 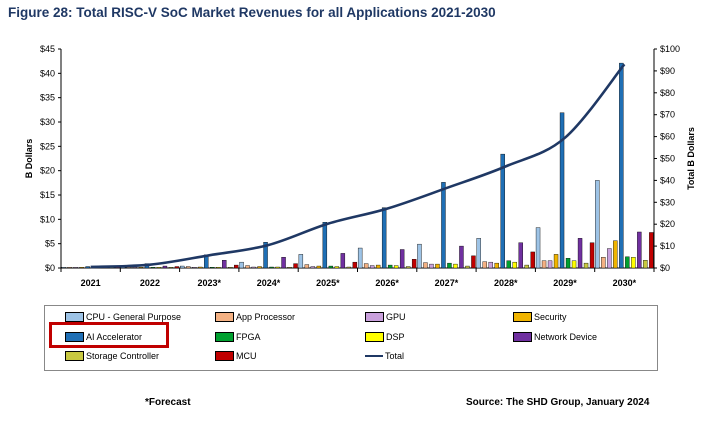 I want to click on legend-label: Storage Controller, so click(x=123, y=356).